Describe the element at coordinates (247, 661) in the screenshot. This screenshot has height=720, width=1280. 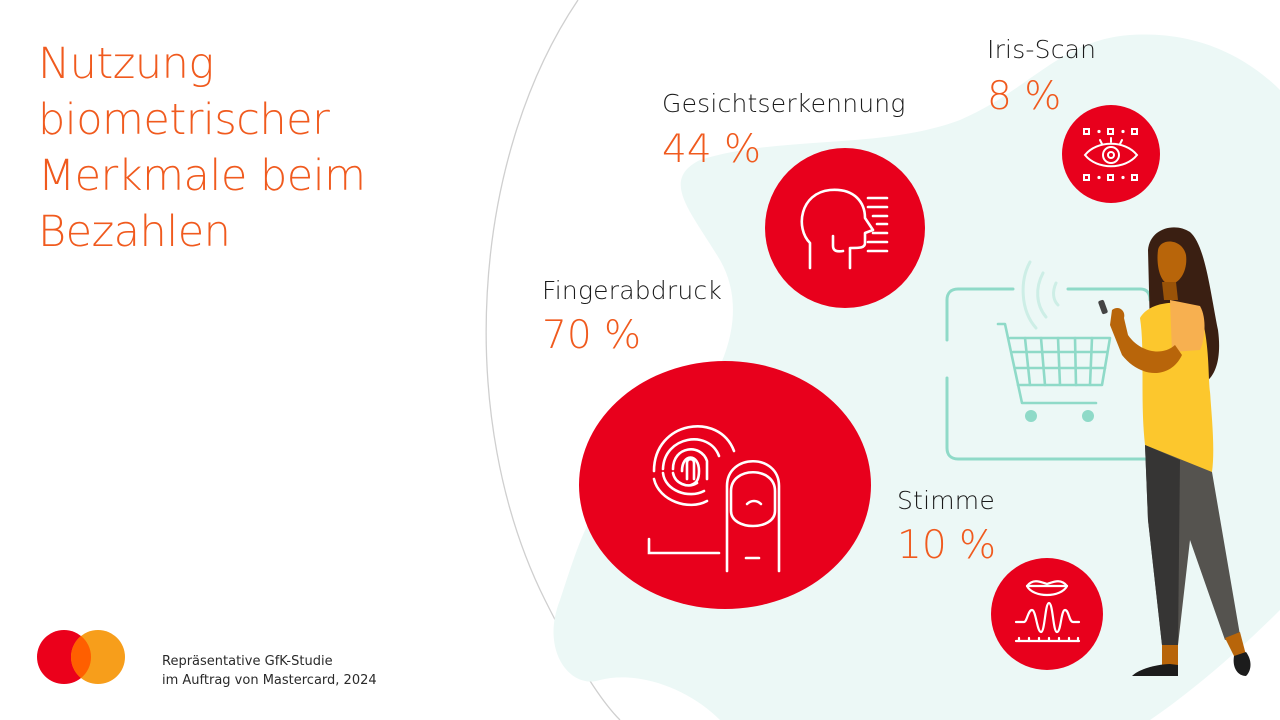
I see `source-line: Repräsentative GfK-Studie` at that location.